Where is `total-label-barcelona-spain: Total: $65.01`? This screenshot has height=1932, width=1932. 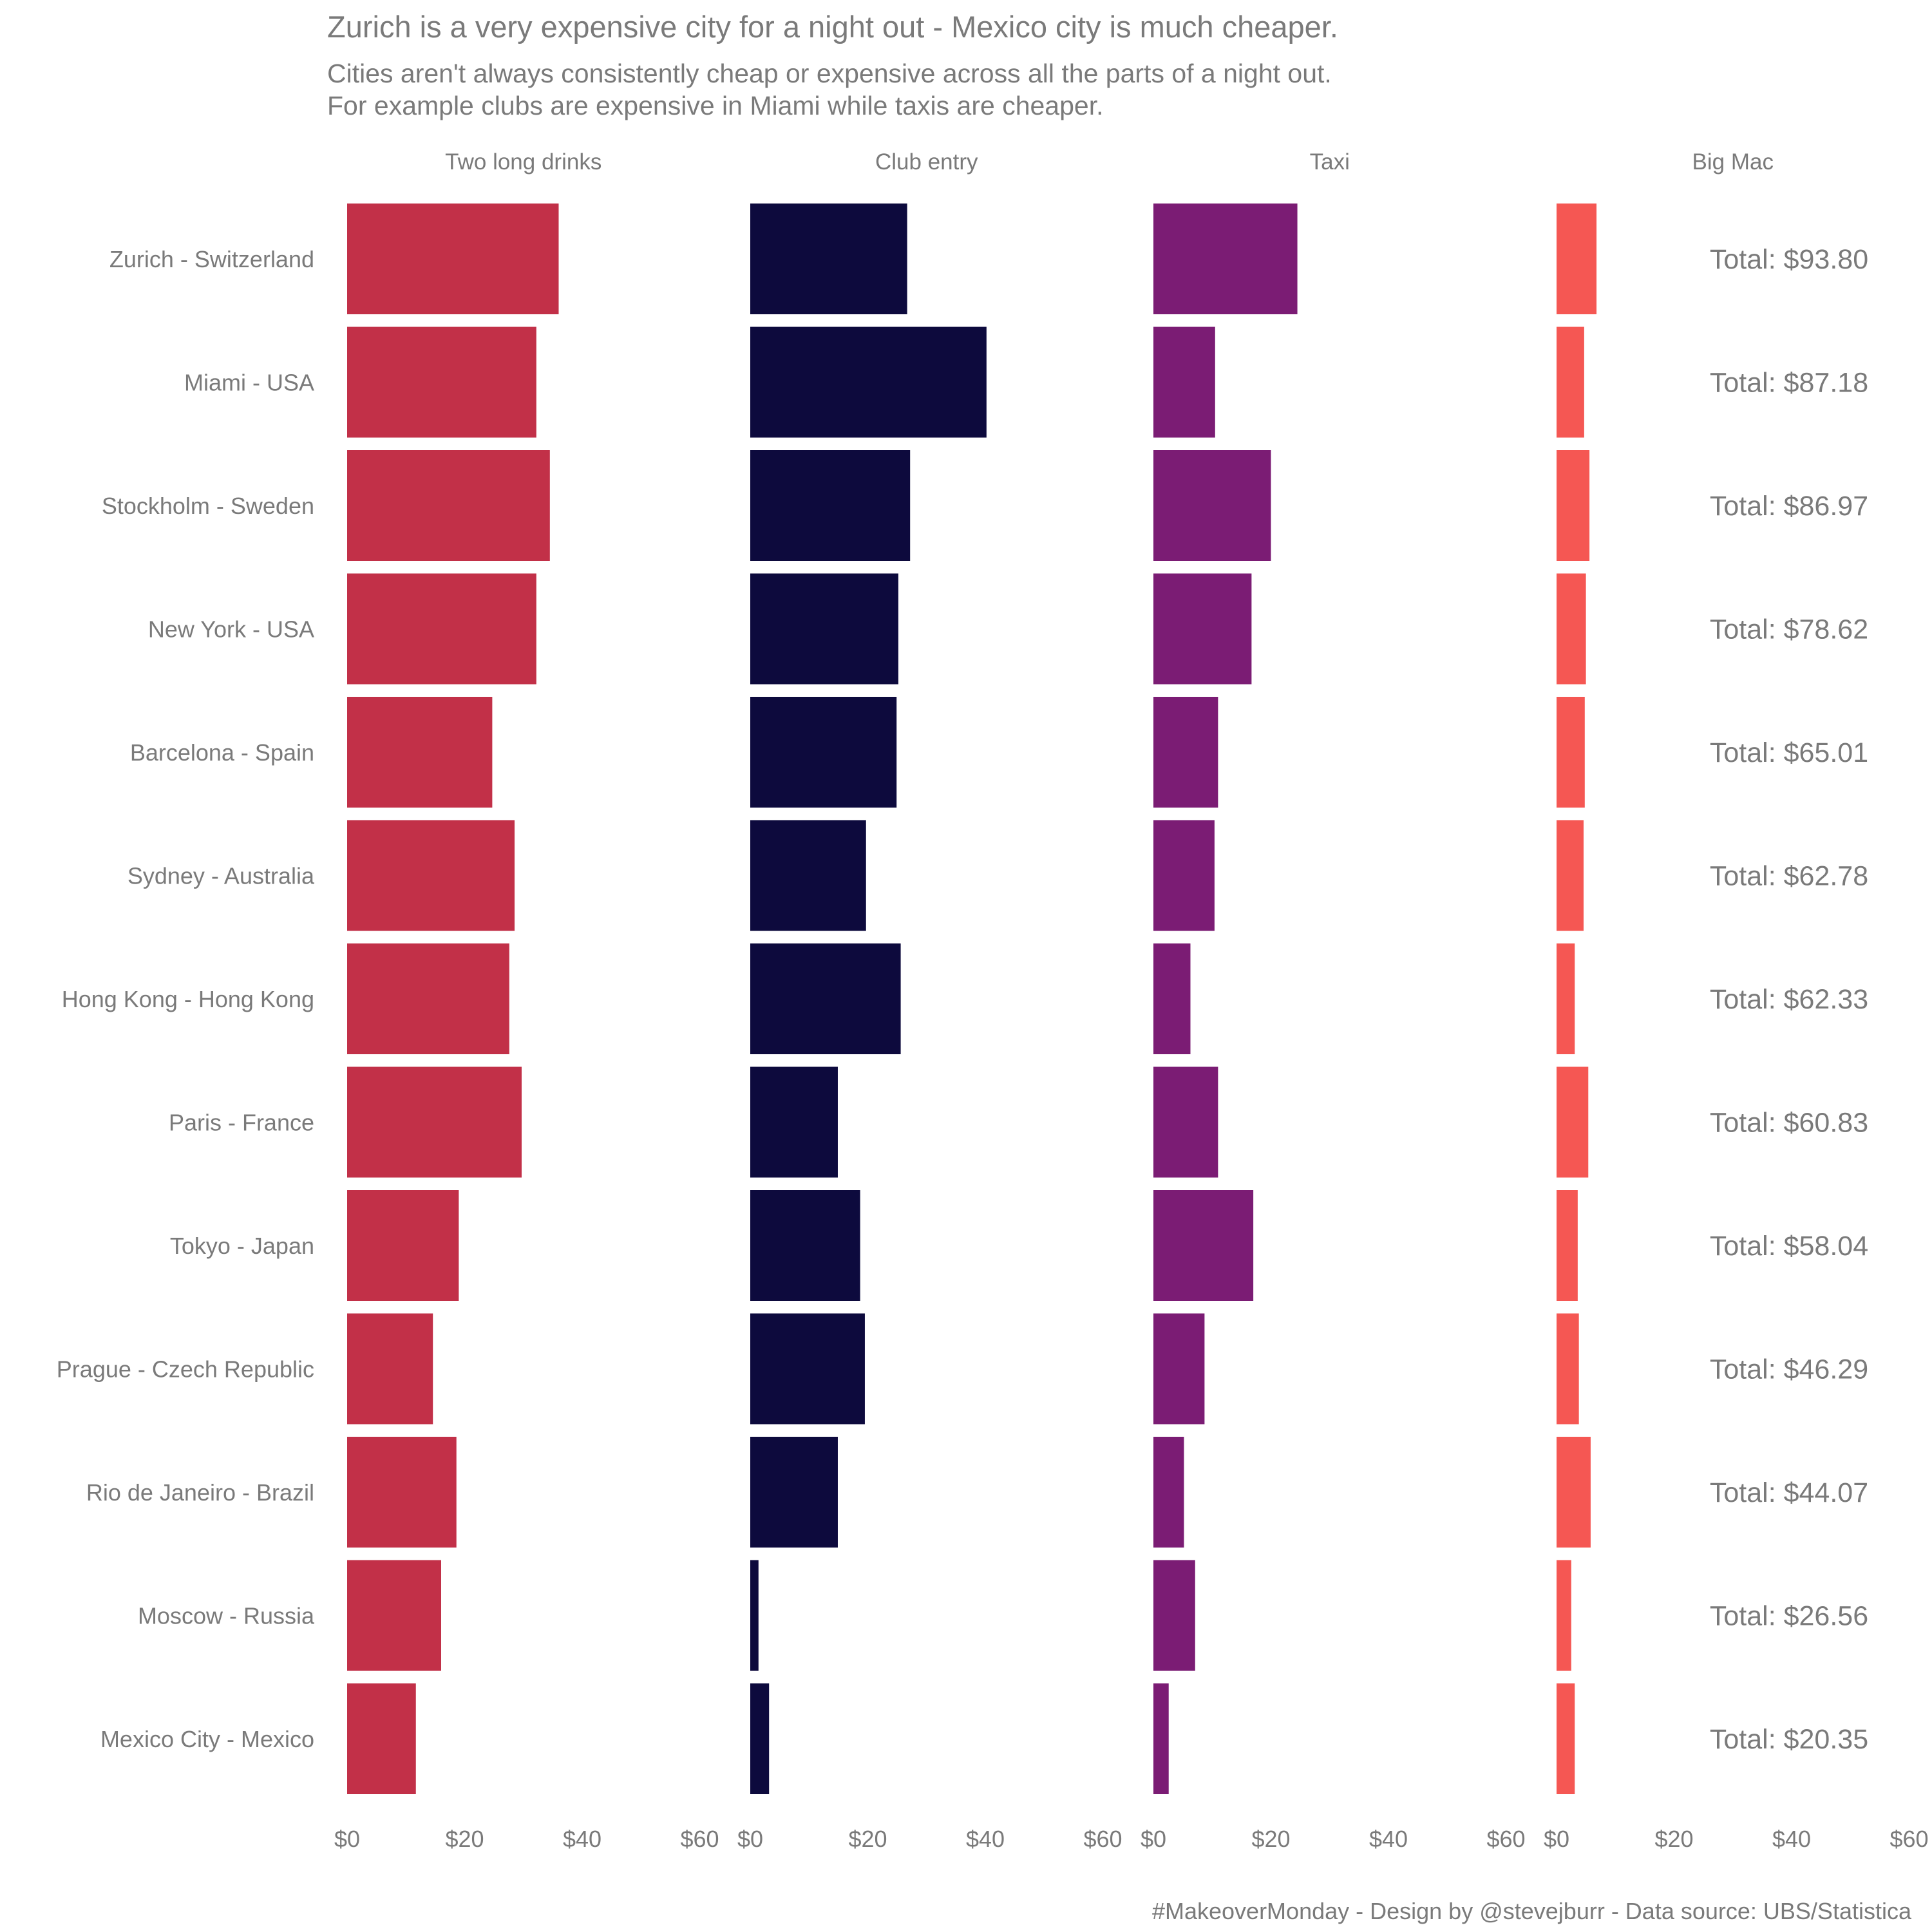 total-label-barcelona-spain: Total: $65.01 is located at coordinates (1789, 752).